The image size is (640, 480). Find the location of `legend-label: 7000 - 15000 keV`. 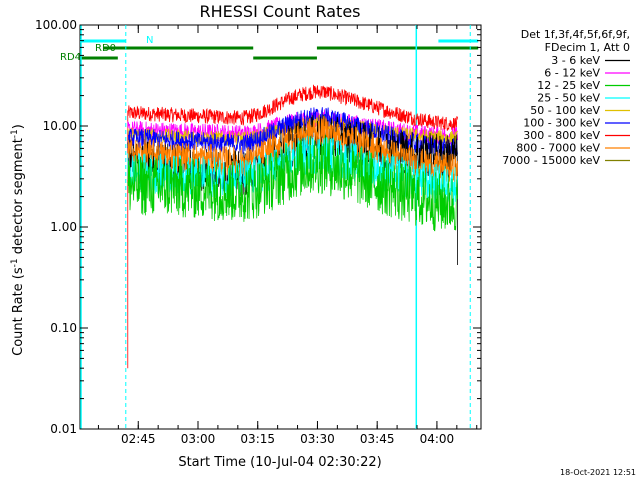

legend-label: 7000 - 15000 keV is located at coordinates (551, 160).